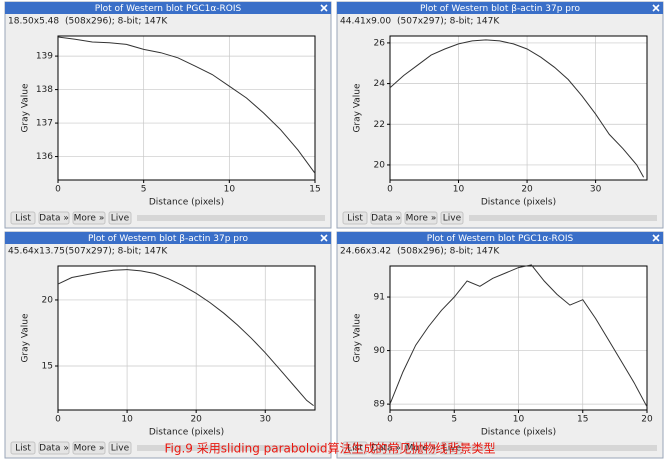  What do you see at coordinates (144, 190) in the screenshot?
I see `x-tick-label: 5` at bounding box center [144, 190].